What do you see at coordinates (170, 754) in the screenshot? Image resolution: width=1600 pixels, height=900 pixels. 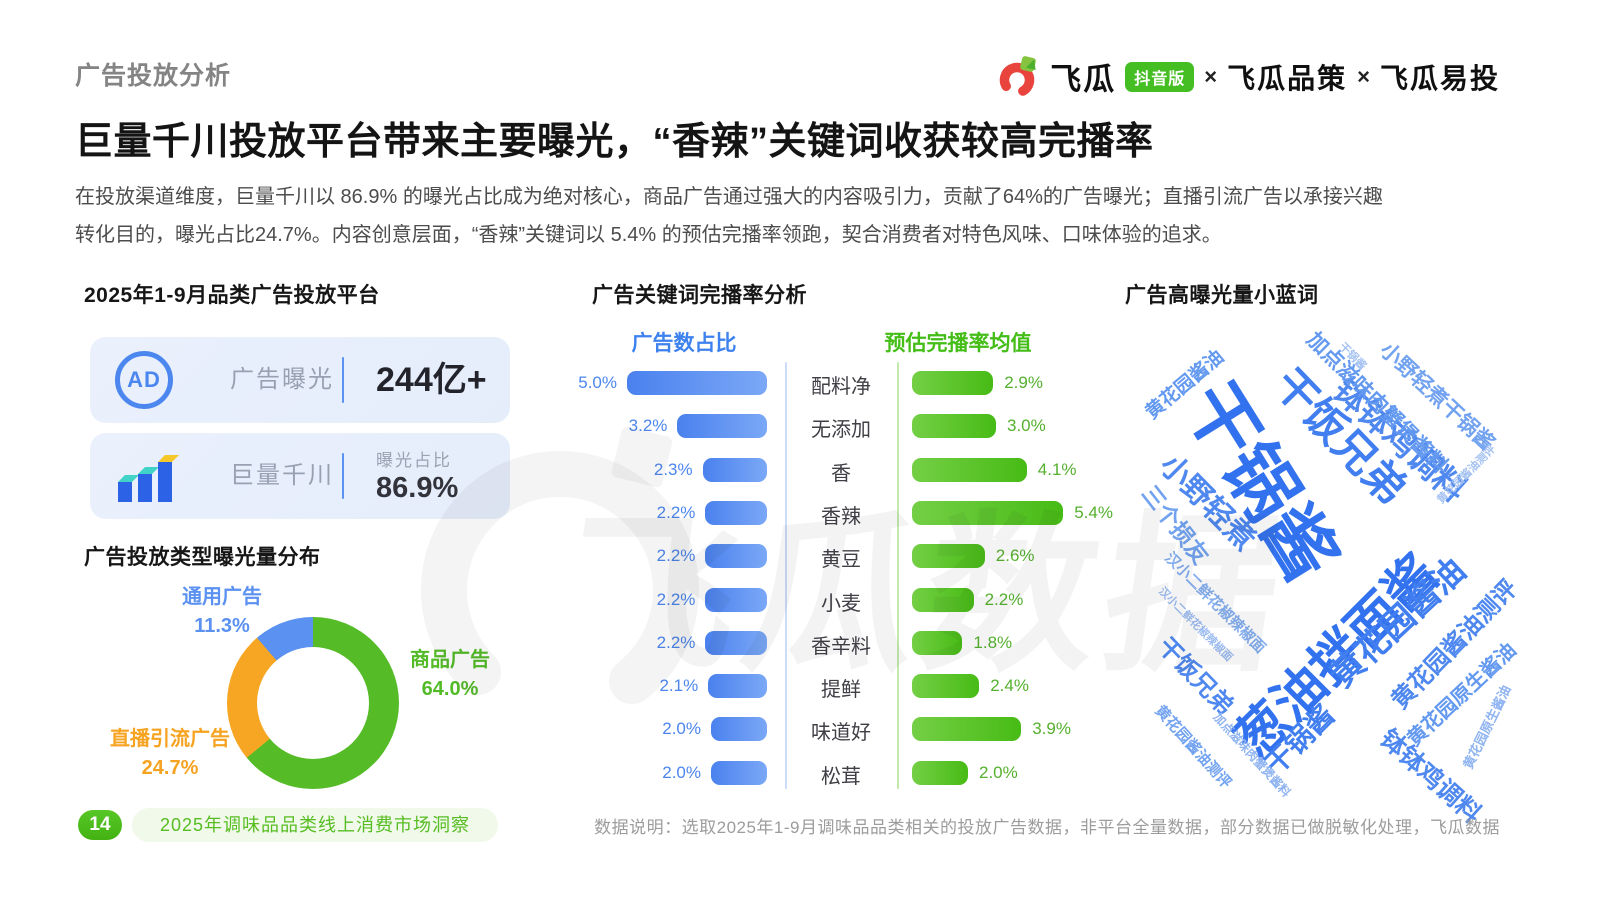 I see `donut-label-live-ad: 直播引流广告 24.7%` at bounding box center [170, 754].